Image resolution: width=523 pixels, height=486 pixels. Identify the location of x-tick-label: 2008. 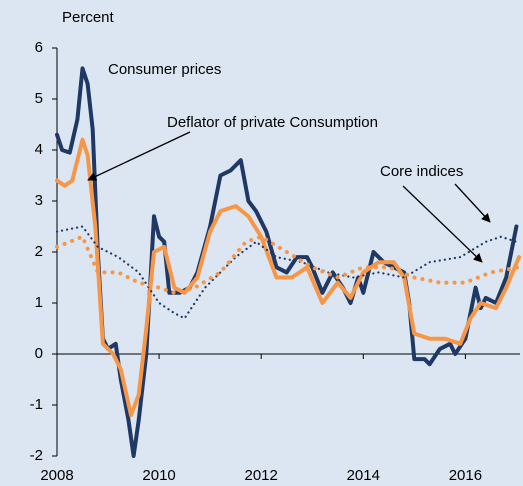
(56, 475).